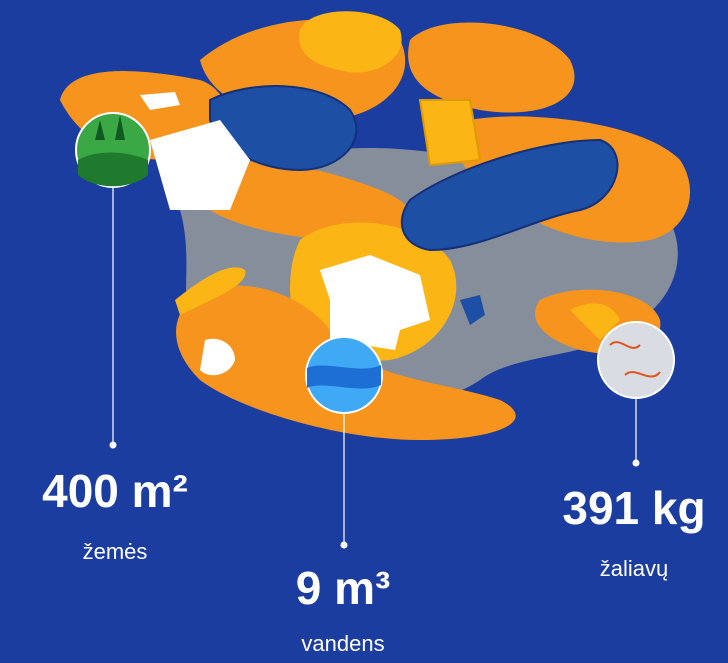 The height and width of the screenshot is (663, 728). What do you see at coordinates (115, 551) in the screenshot?
I see `stat-label: žemės` at bounding box center [115, 551].